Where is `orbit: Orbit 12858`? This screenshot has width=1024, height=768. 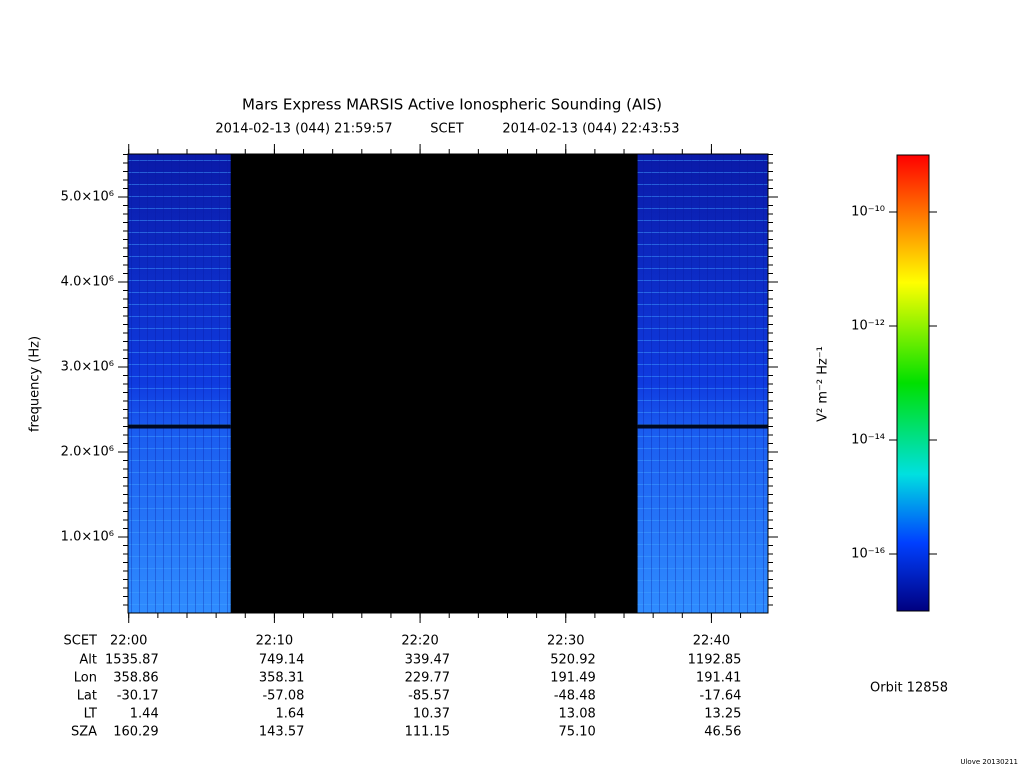 orbit: Orbit 12858 is located at coordinates (909, 688).